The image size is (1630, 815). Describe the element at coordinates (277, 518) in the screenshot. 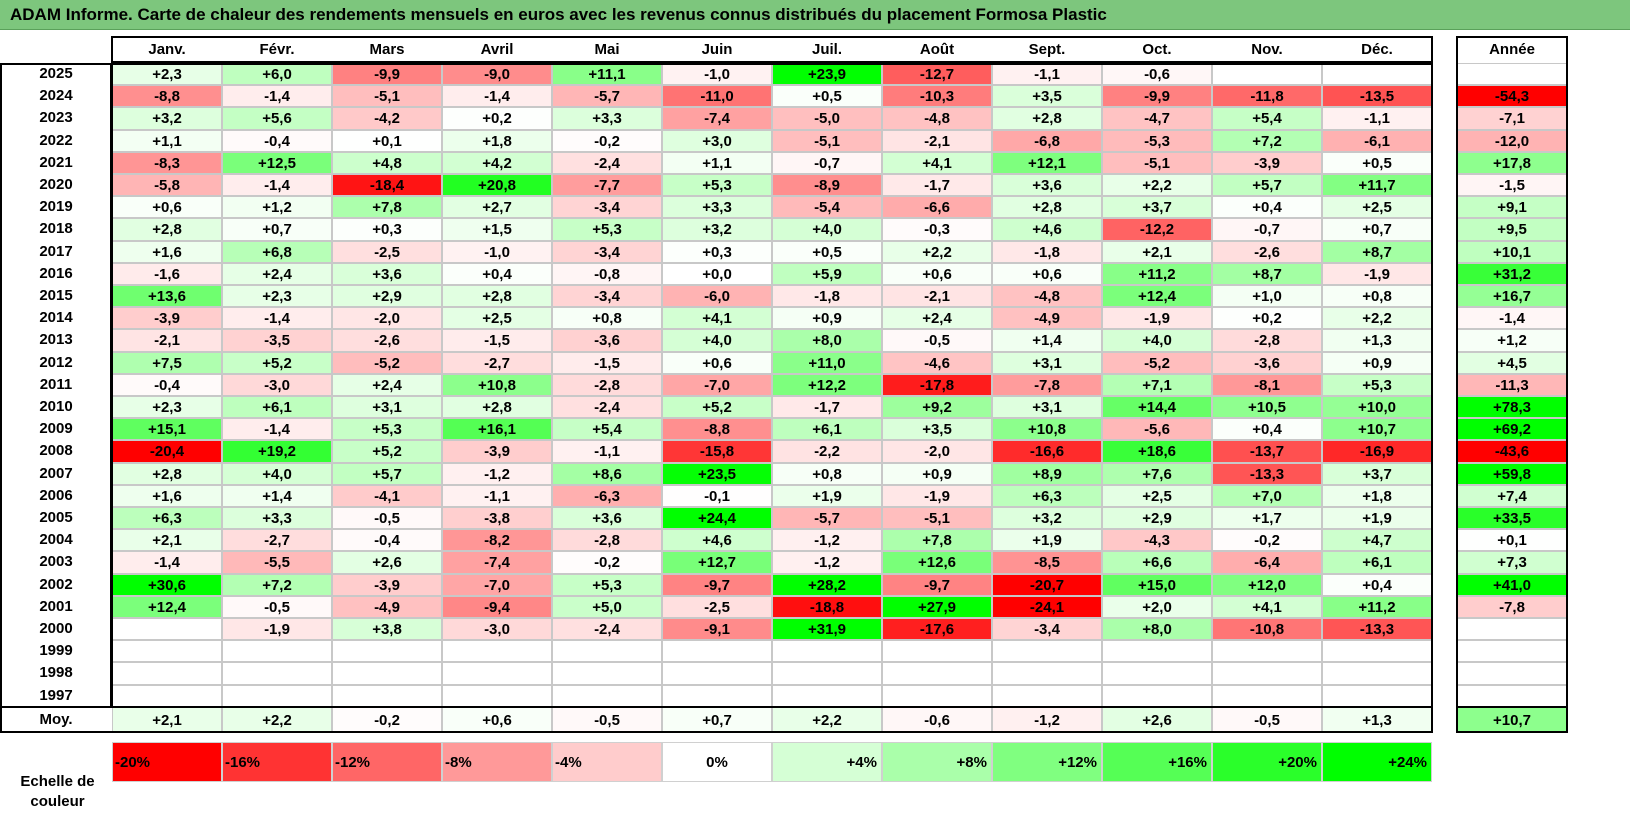

I see `heatmap-cell: +3,3` at that location.